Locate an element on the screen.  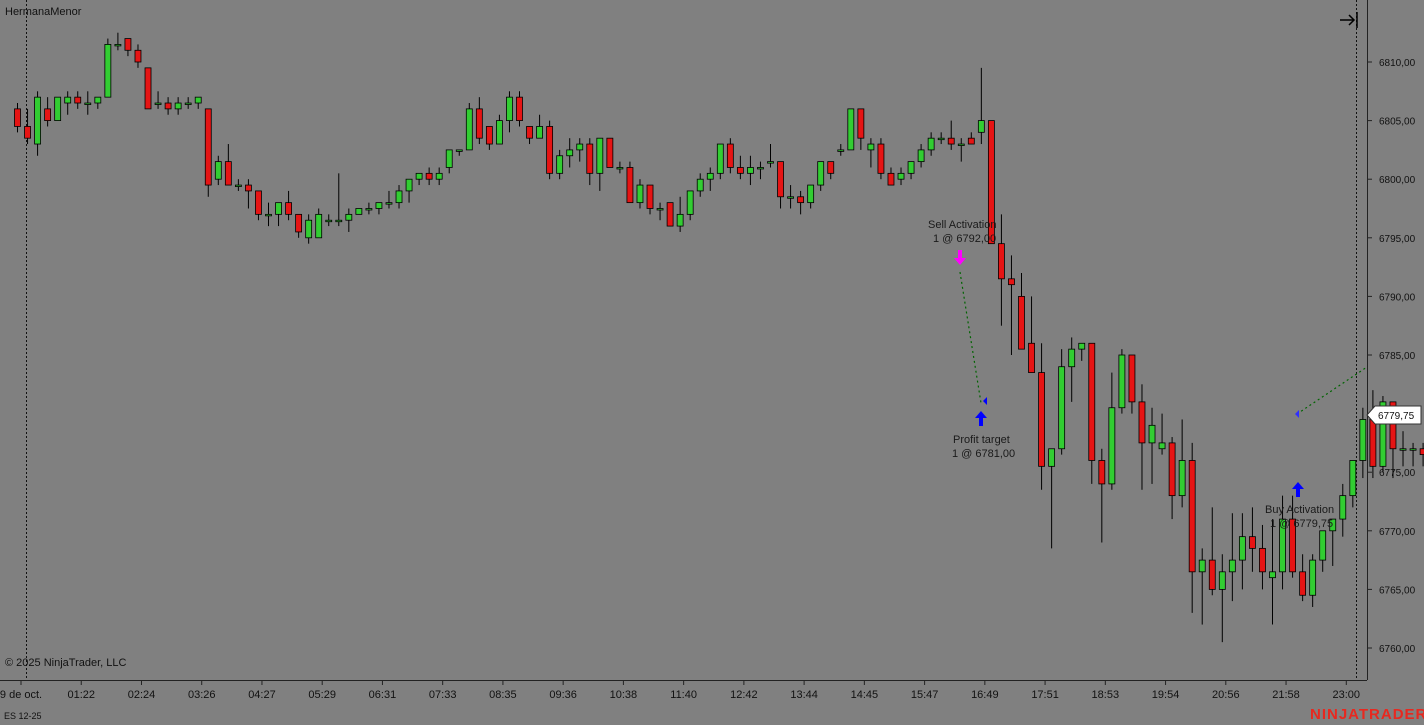
sell-arrow-icon is located at coordinates (960, 257).